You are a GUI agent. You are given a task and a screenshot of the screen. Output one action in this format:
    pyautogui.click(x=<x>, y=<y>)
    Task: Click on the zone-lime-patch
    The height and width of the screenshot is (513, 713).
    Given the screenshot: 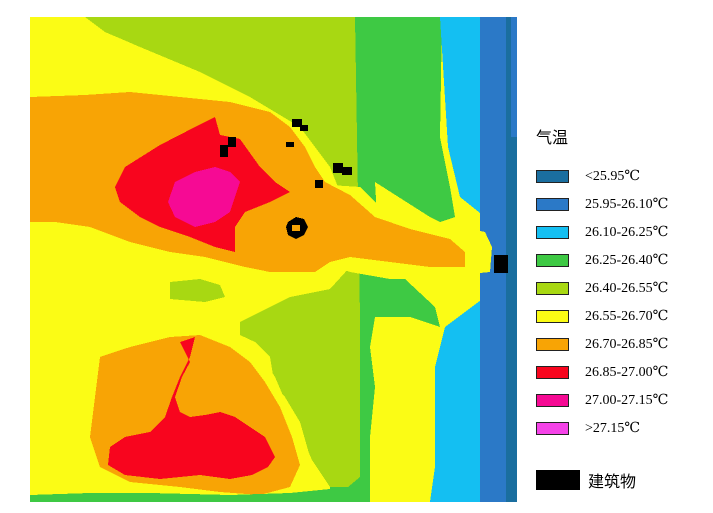 What is the action you would take?
    pyautogui.click(x=197, y=290)
    